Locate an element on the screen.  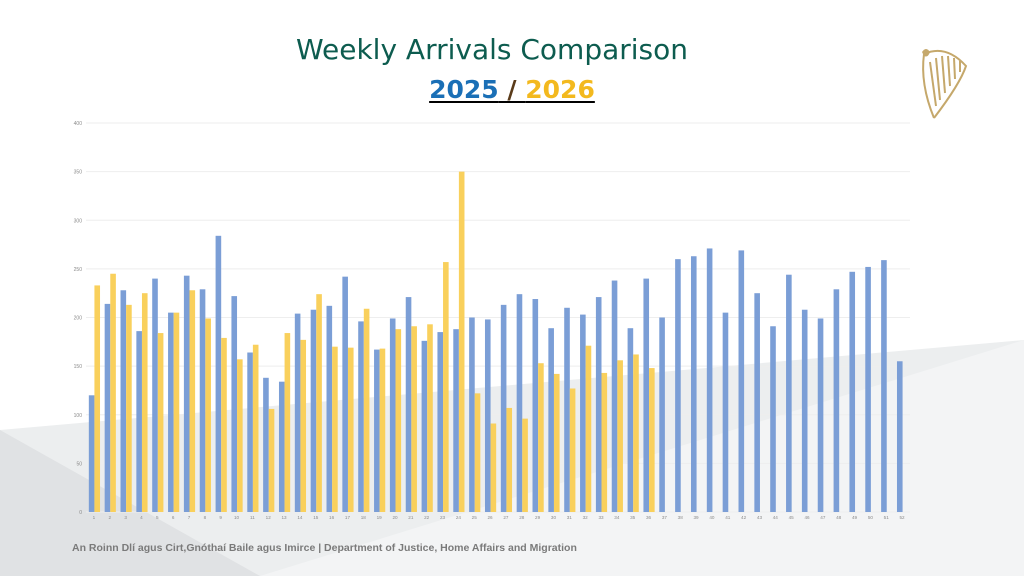
x-tick-label: 19 is located at coordinates (380, 517).